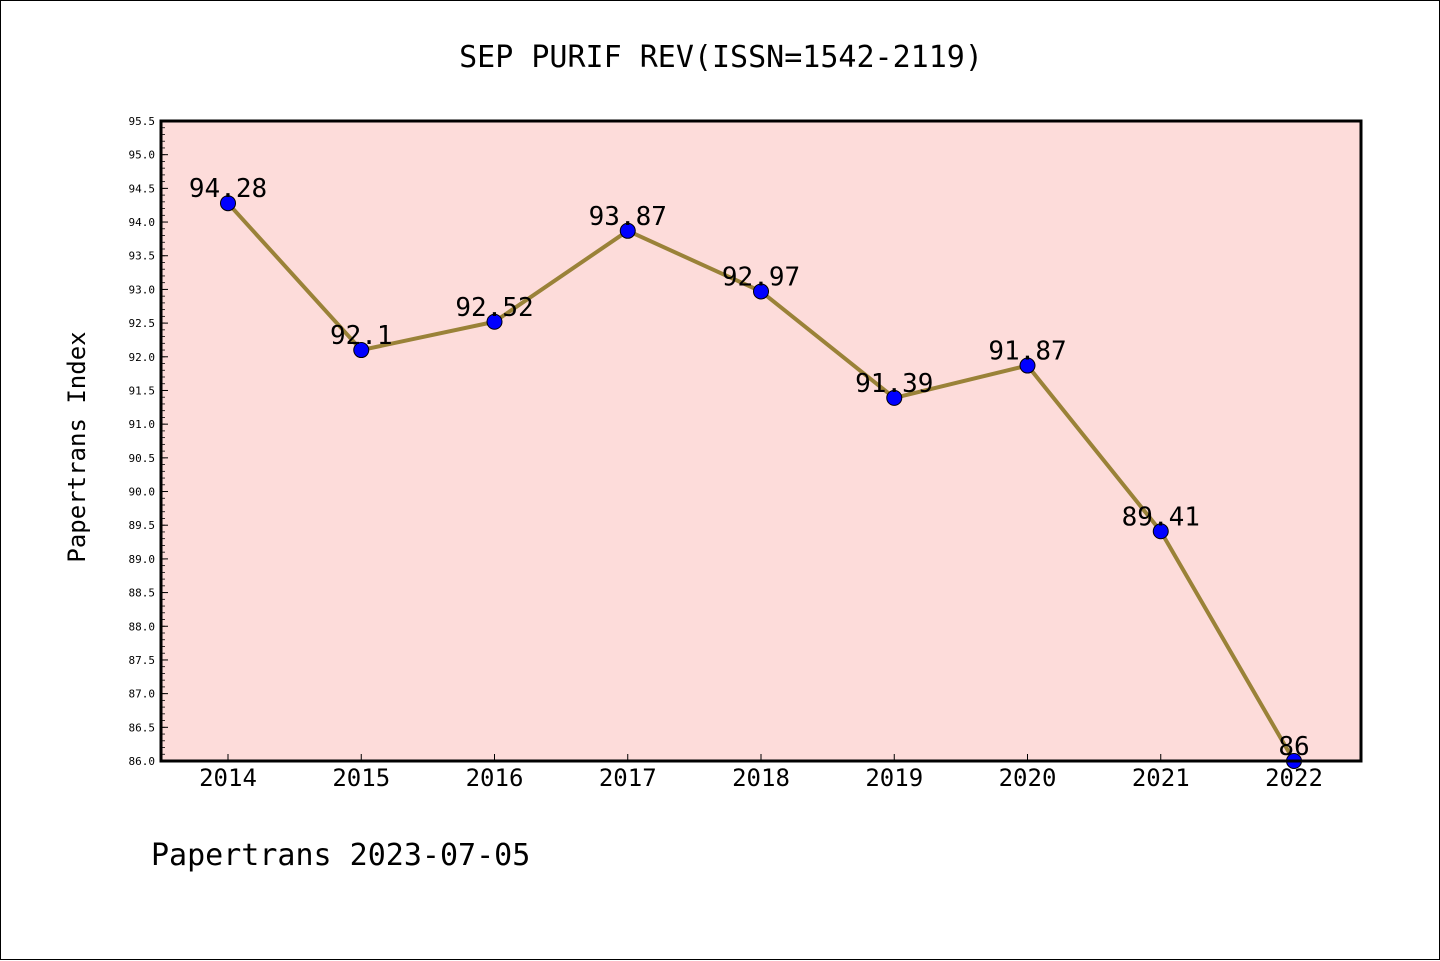  I want to click on data-label: 92.1, so click(361, 336).